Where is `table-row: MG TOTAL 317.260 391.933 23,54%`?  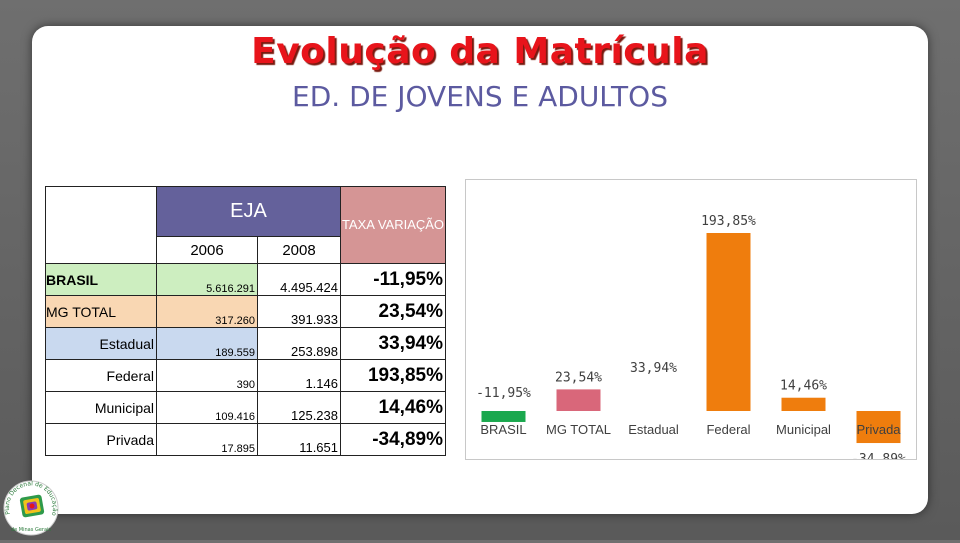 table-row: MG TOTAL 317.260 391.933 23,54% is located at coordinates (245, 311).